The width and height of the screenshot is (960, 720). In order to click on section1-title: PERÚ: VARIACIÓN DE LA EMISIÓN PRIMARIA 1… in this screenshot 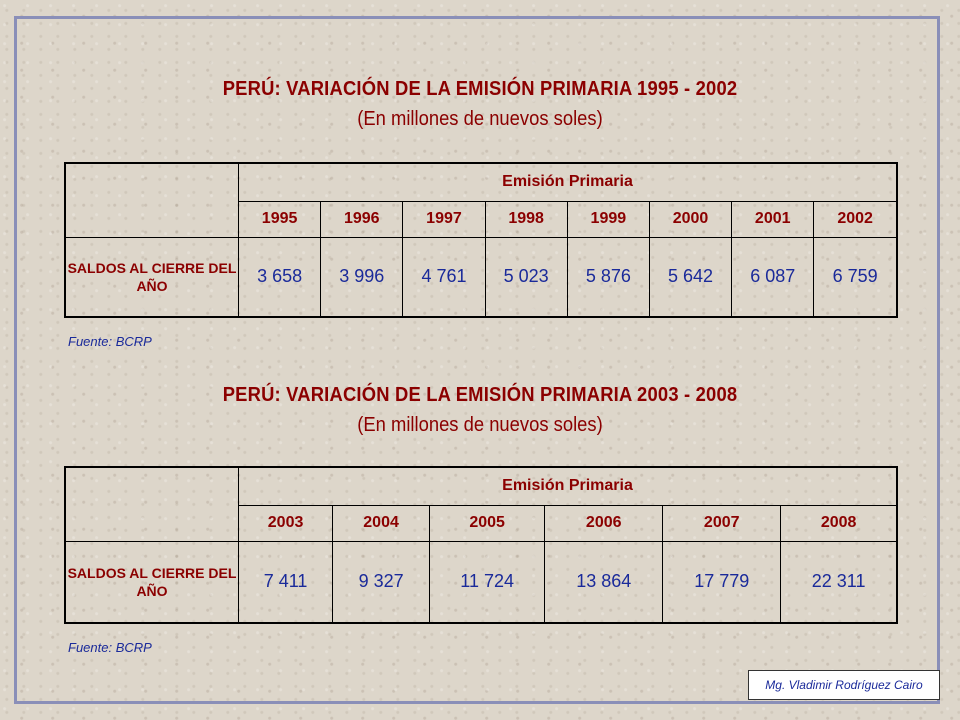, I will do `click(480, 89)`.